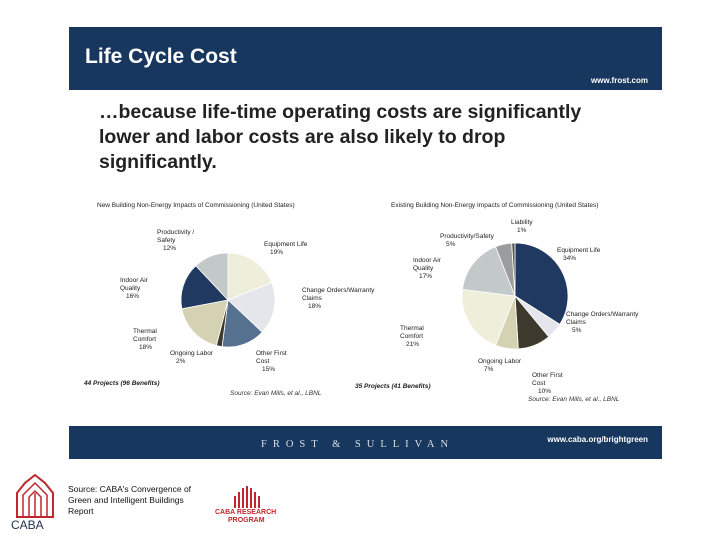 The height and width of the screenshot is (540, 720). Describe the element at coordinates (602, 314) in the screenshot. I see `chart2-slice-label-1: Change Orders/Warranty` at that location.